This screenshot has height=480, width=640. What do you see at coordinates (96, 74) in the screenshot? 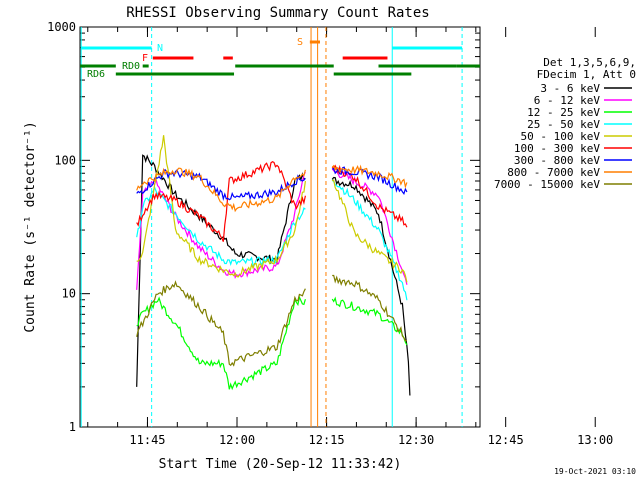
I see `flag-label-rd6: RD6` at bounding box center [96, 74].